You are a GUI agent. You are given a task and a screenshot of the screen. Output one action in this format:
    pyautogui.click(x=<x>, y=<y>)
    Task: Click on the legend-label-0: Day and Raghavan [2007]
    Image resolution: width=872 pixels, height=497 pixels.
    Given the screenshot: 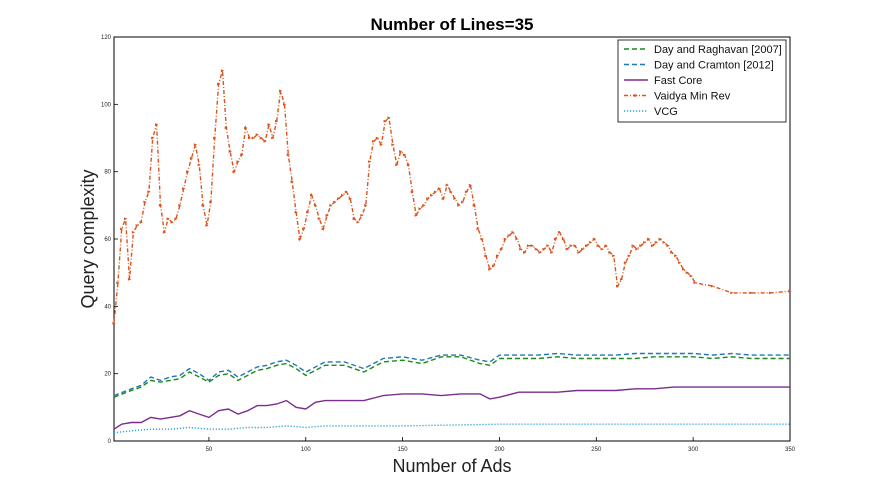 What is the action you would take?
    pyautogui.click(x=718, y=50)
    